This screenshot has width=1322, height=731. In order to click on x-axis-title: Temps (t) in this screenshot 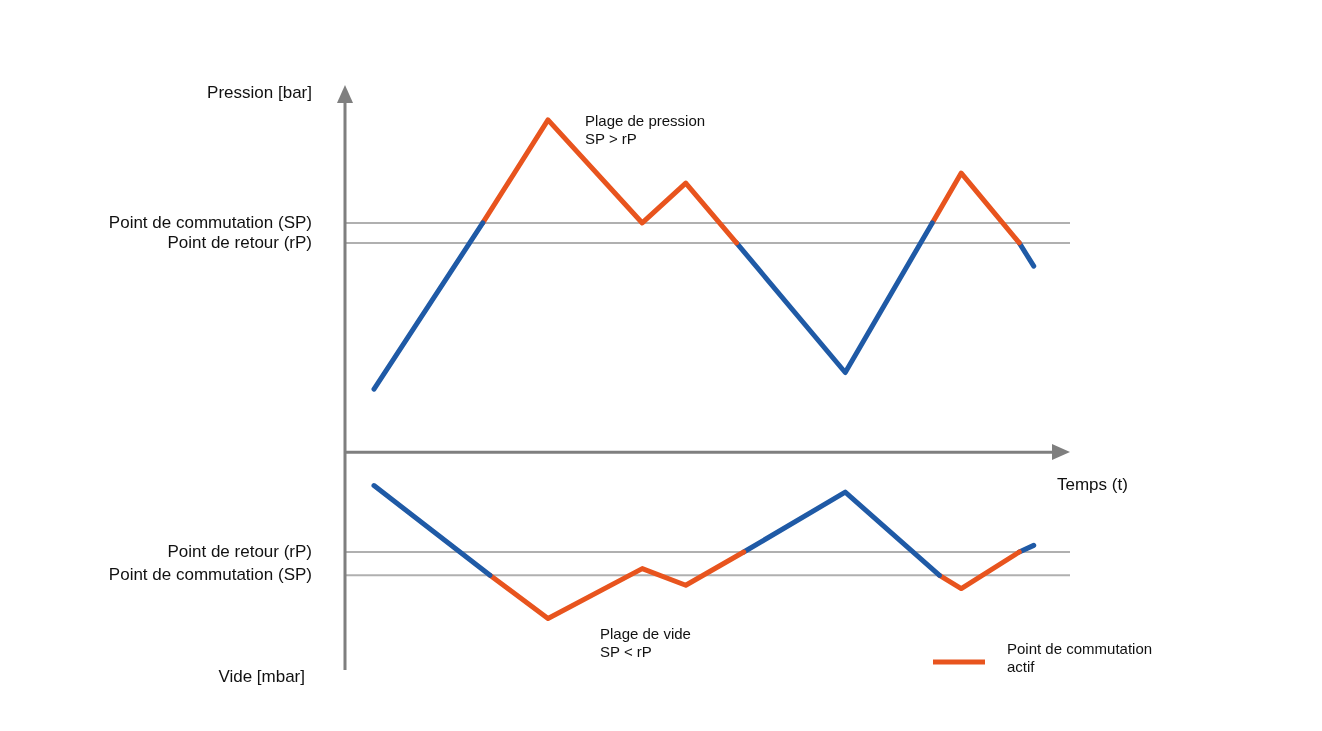, I will do `click(1092, 484)`.